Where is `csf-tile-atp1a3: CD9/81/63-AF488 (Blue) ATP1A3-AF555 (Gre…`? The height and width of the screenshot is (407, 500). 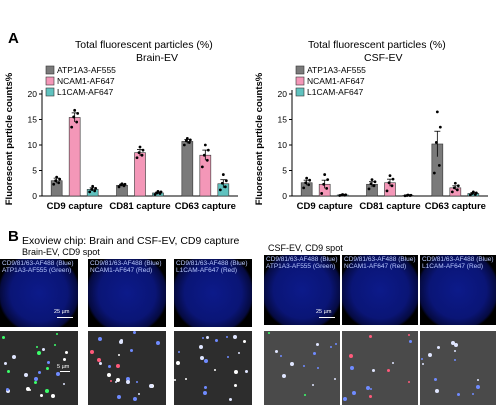 csf-tile-atp1a3: CD9/81/63-AF488 (Blue) ATP1A3-AF555 (Gre… is located at coordinates (302, 290).